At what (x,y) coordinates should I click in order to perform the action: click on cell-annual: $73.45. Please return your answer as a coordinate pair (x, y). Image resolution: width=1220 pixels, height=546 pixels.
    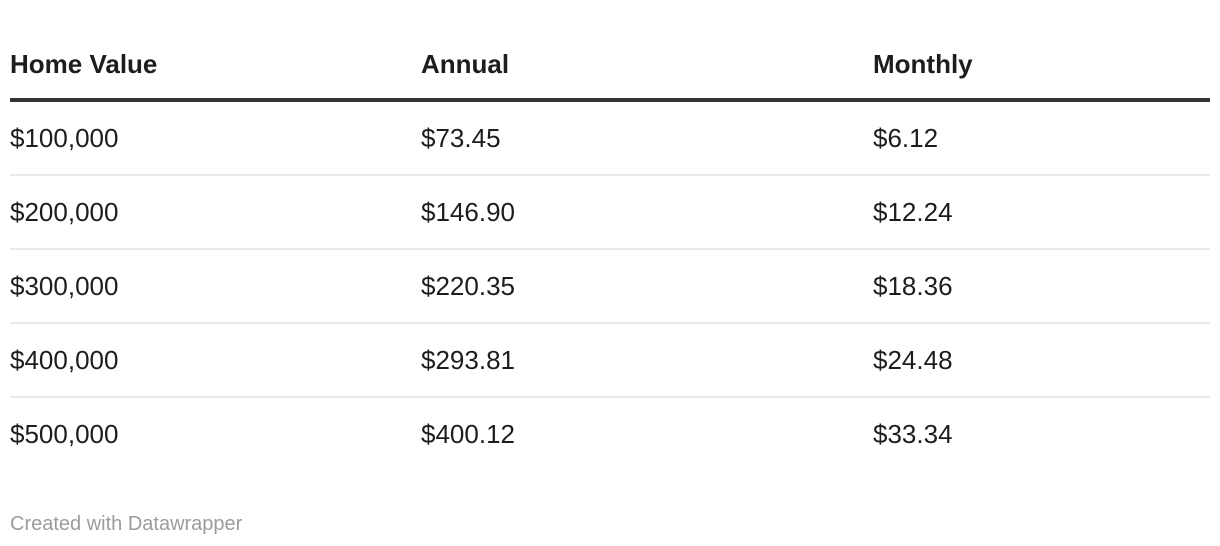
    Looking at the image, I should click on (647, 138).